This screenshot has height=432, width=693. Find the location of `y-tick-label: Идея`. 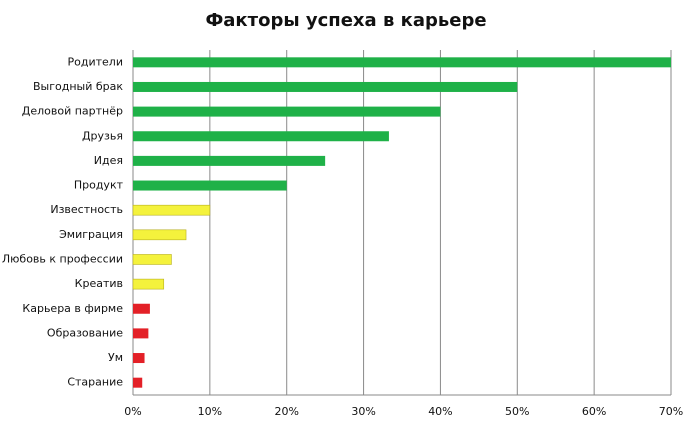

y-tick-label: Идея is located at coordinates (108, 160).